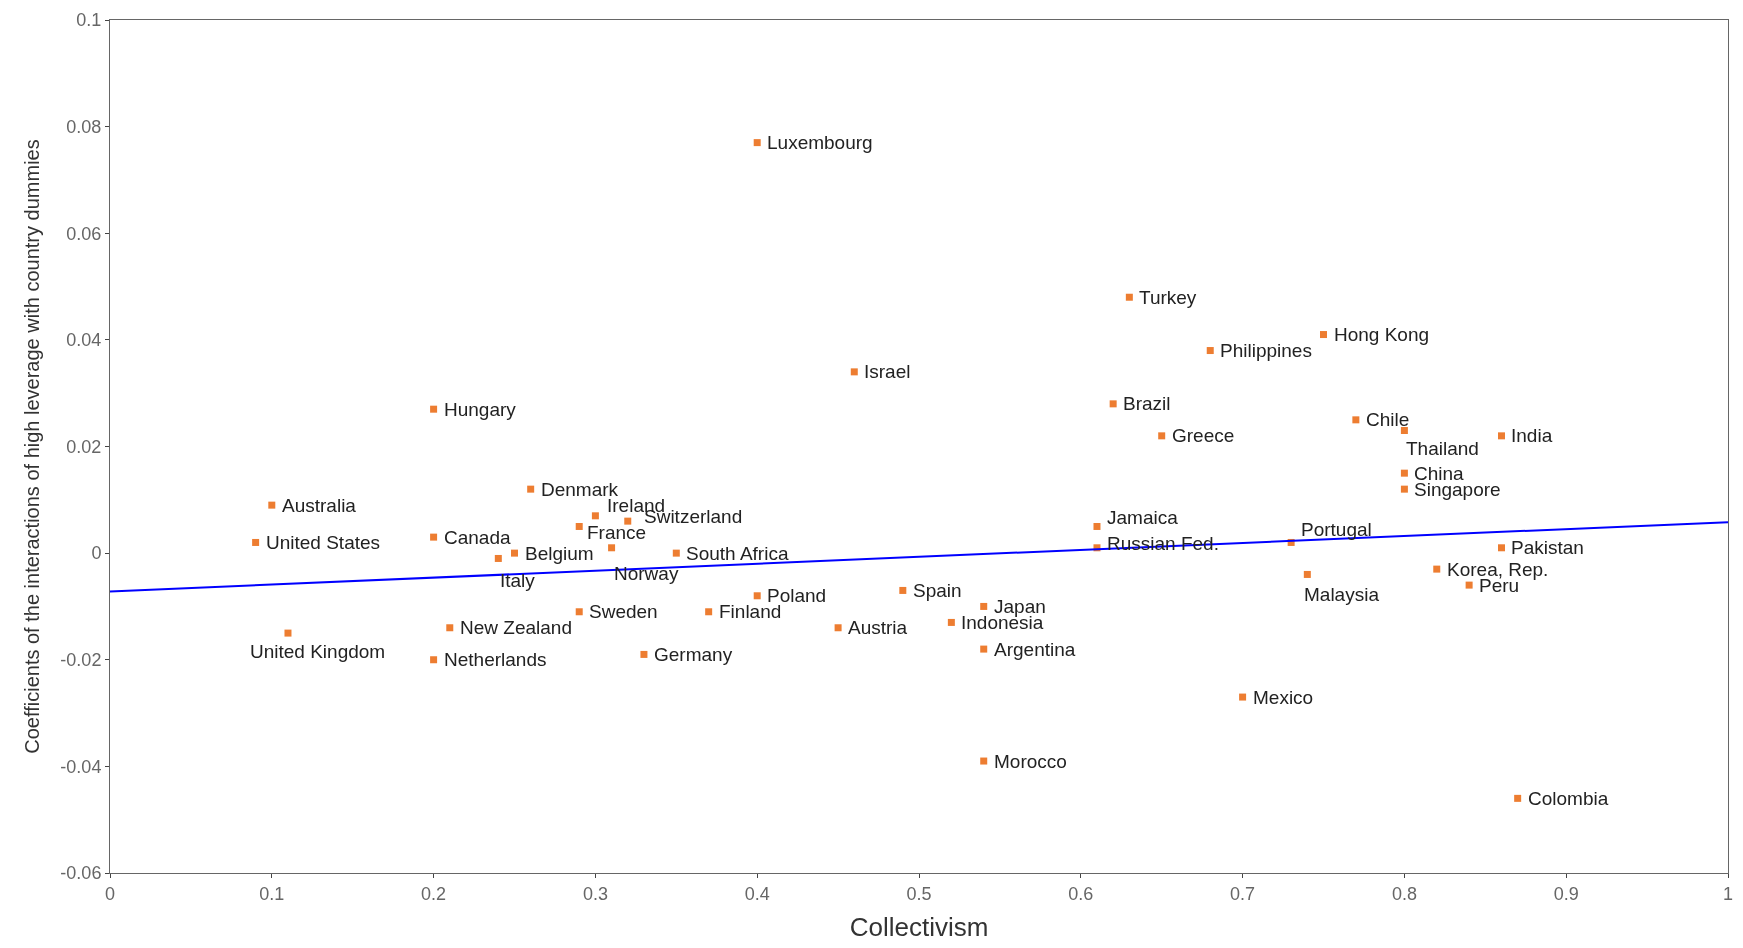 The image size is (1743, 948). Describe the element at coordinates (1388, 419) in the screenshot. I see `annotation: Chile` at that location.